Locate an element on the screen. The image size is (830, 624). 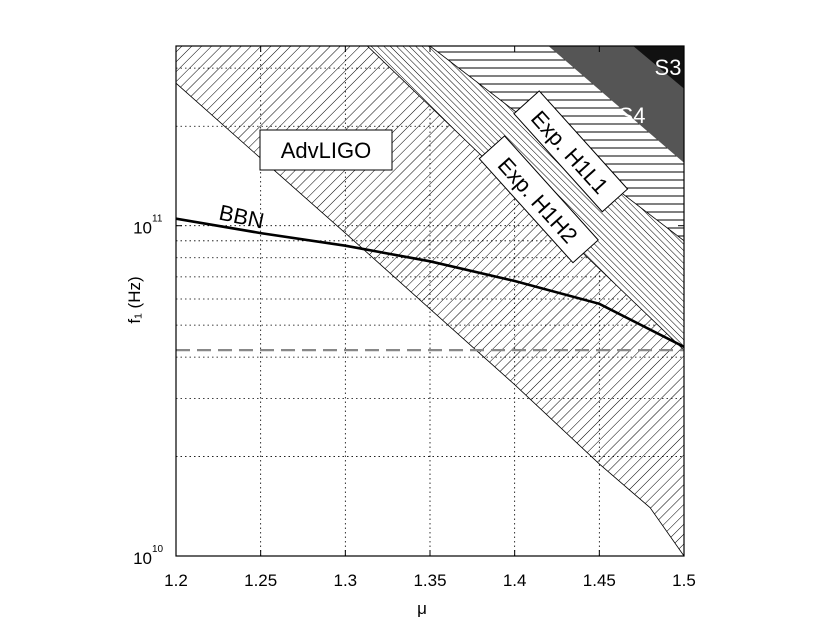
bbn-line is located at coordinates (430, 282).